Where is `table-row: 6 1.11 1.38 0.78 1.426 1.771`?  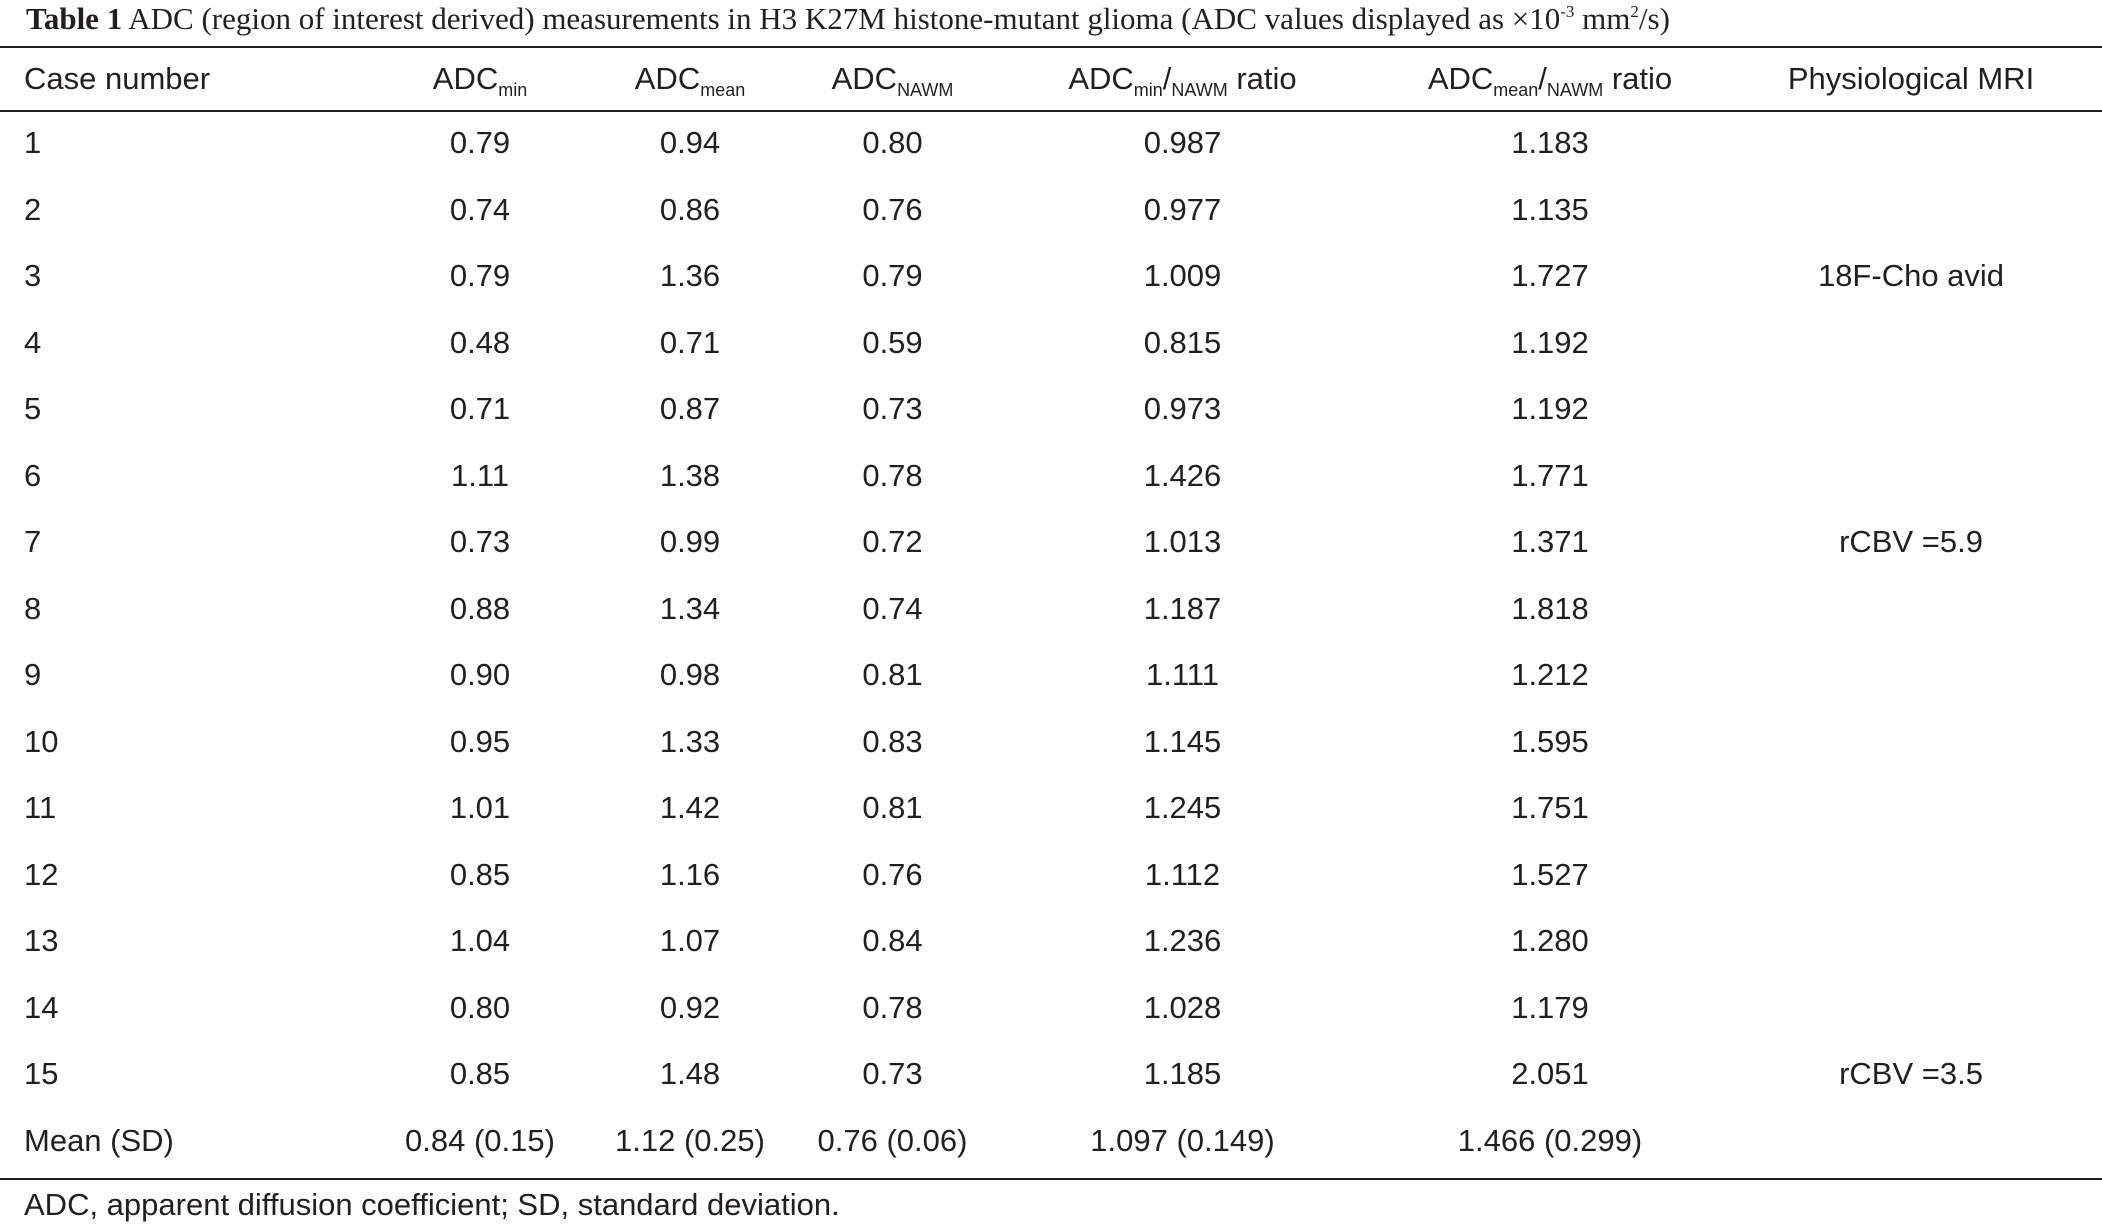 table-row: 6 1.11 1.38 0.78 1.426 1.771 is located at coordinates (1051, 476).